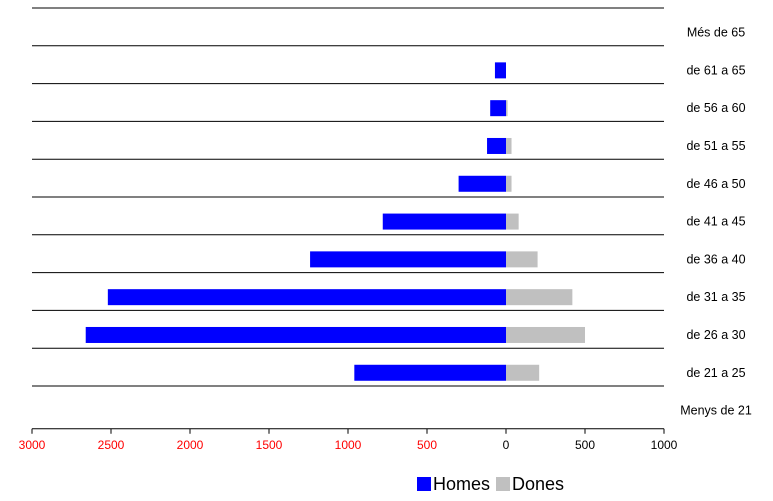 The image size is (773, 501). Describe the element at coordinates (715, 108) in the screenshot. I see `category-label: de 56 a 60` at that location.